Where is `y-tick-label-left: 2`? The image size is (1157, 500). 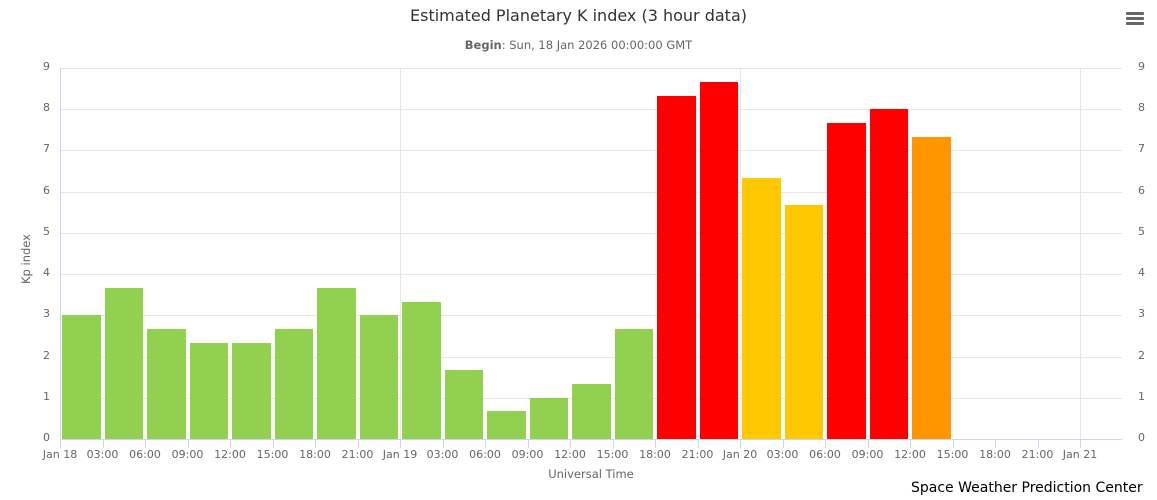 y-tick-label-left: 2 is located at coordinates (46, 355).